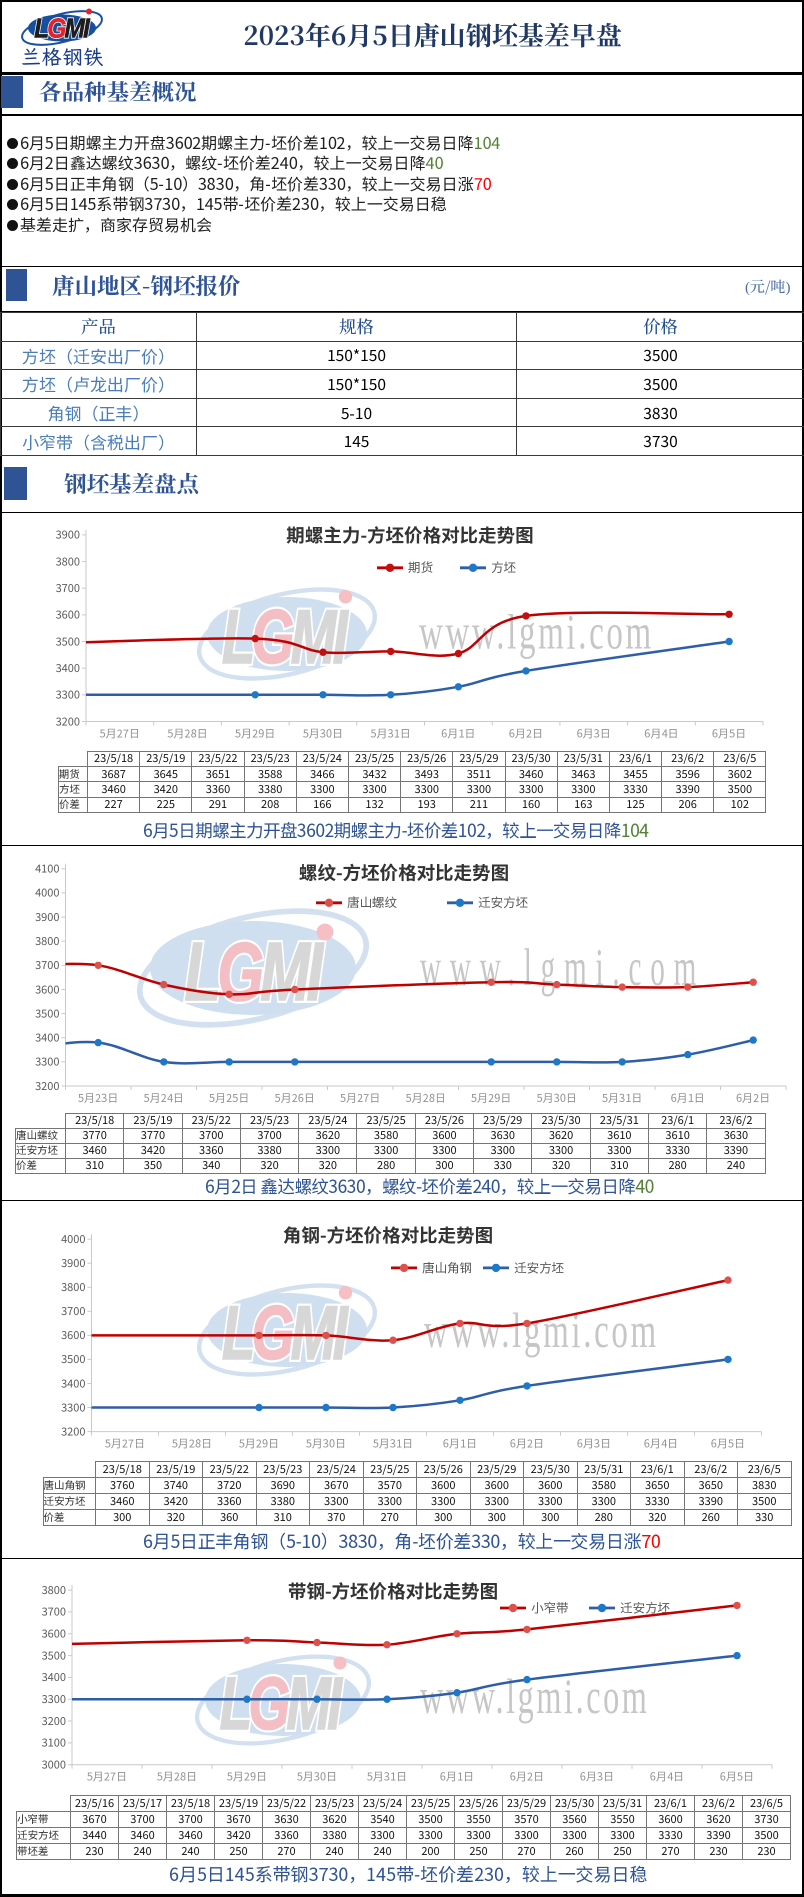  I want to click on svg-text: 角钢-方坯价格对比走势图, so click(388, 1235).